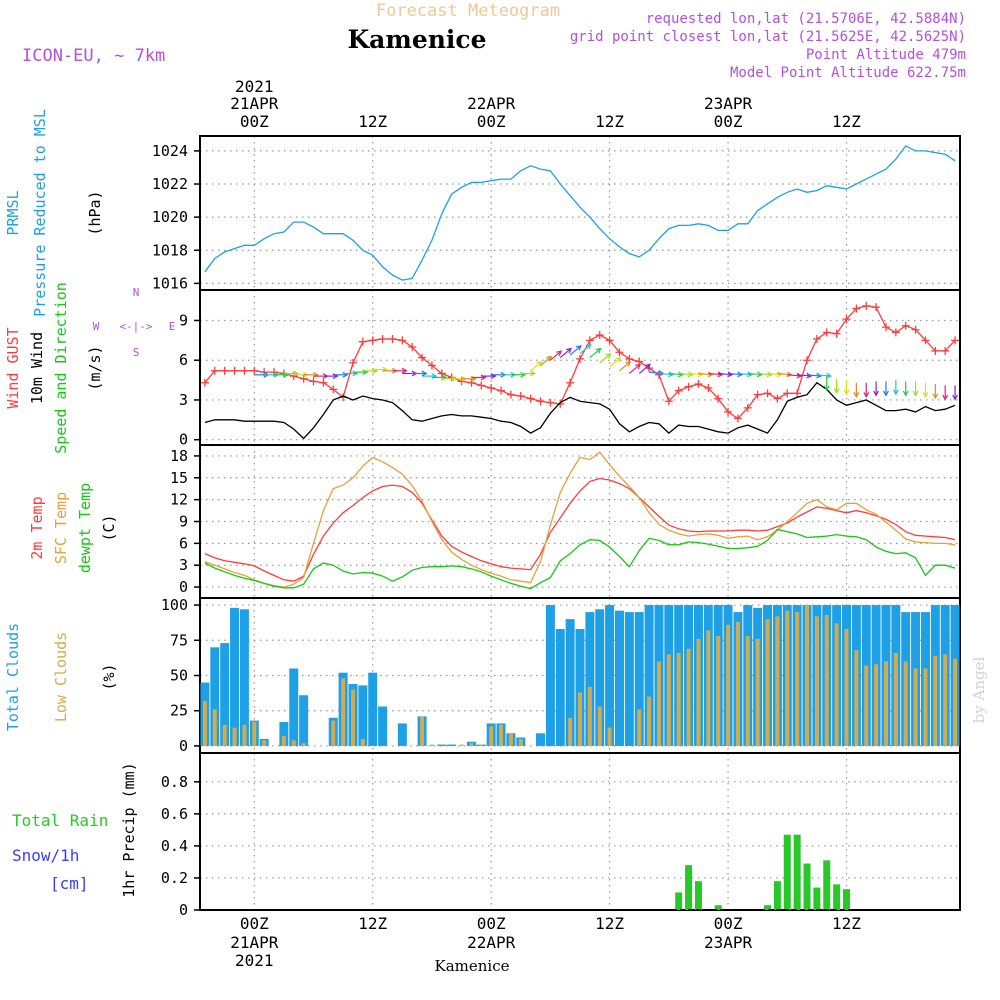 This screenshot has height=1000, width=1000. What do you see at coordinates (129, 829) in the screenshot?
I see `precip-axis-label: 1hr Precip (mm)` at bounding box center [129, 829].